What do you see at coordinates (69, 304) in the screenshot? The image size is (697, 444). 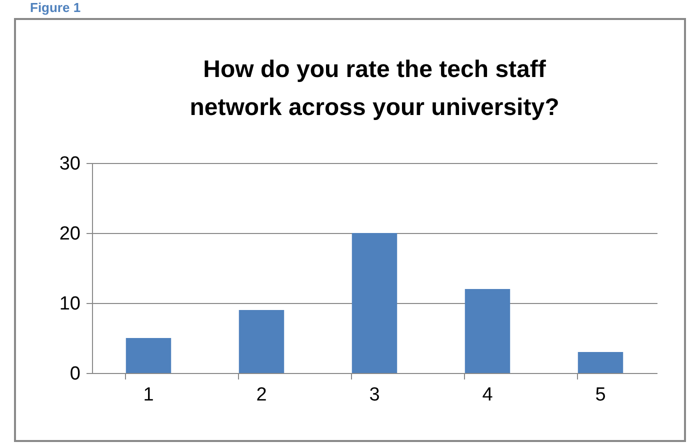 I see `y-tick-label: 10` at bounding box center [69, 304].